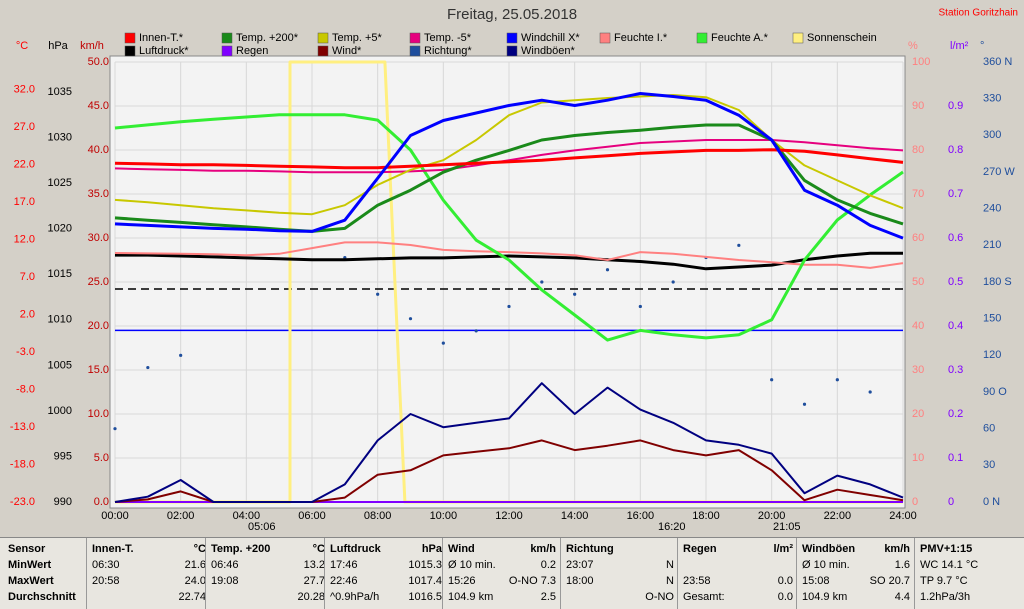 The image size is (1024, 609). What do you see at coordinates (161, 38) in the screenshot?
I see `legend-label: Innen-T.*` at bounding box center [161, 38].